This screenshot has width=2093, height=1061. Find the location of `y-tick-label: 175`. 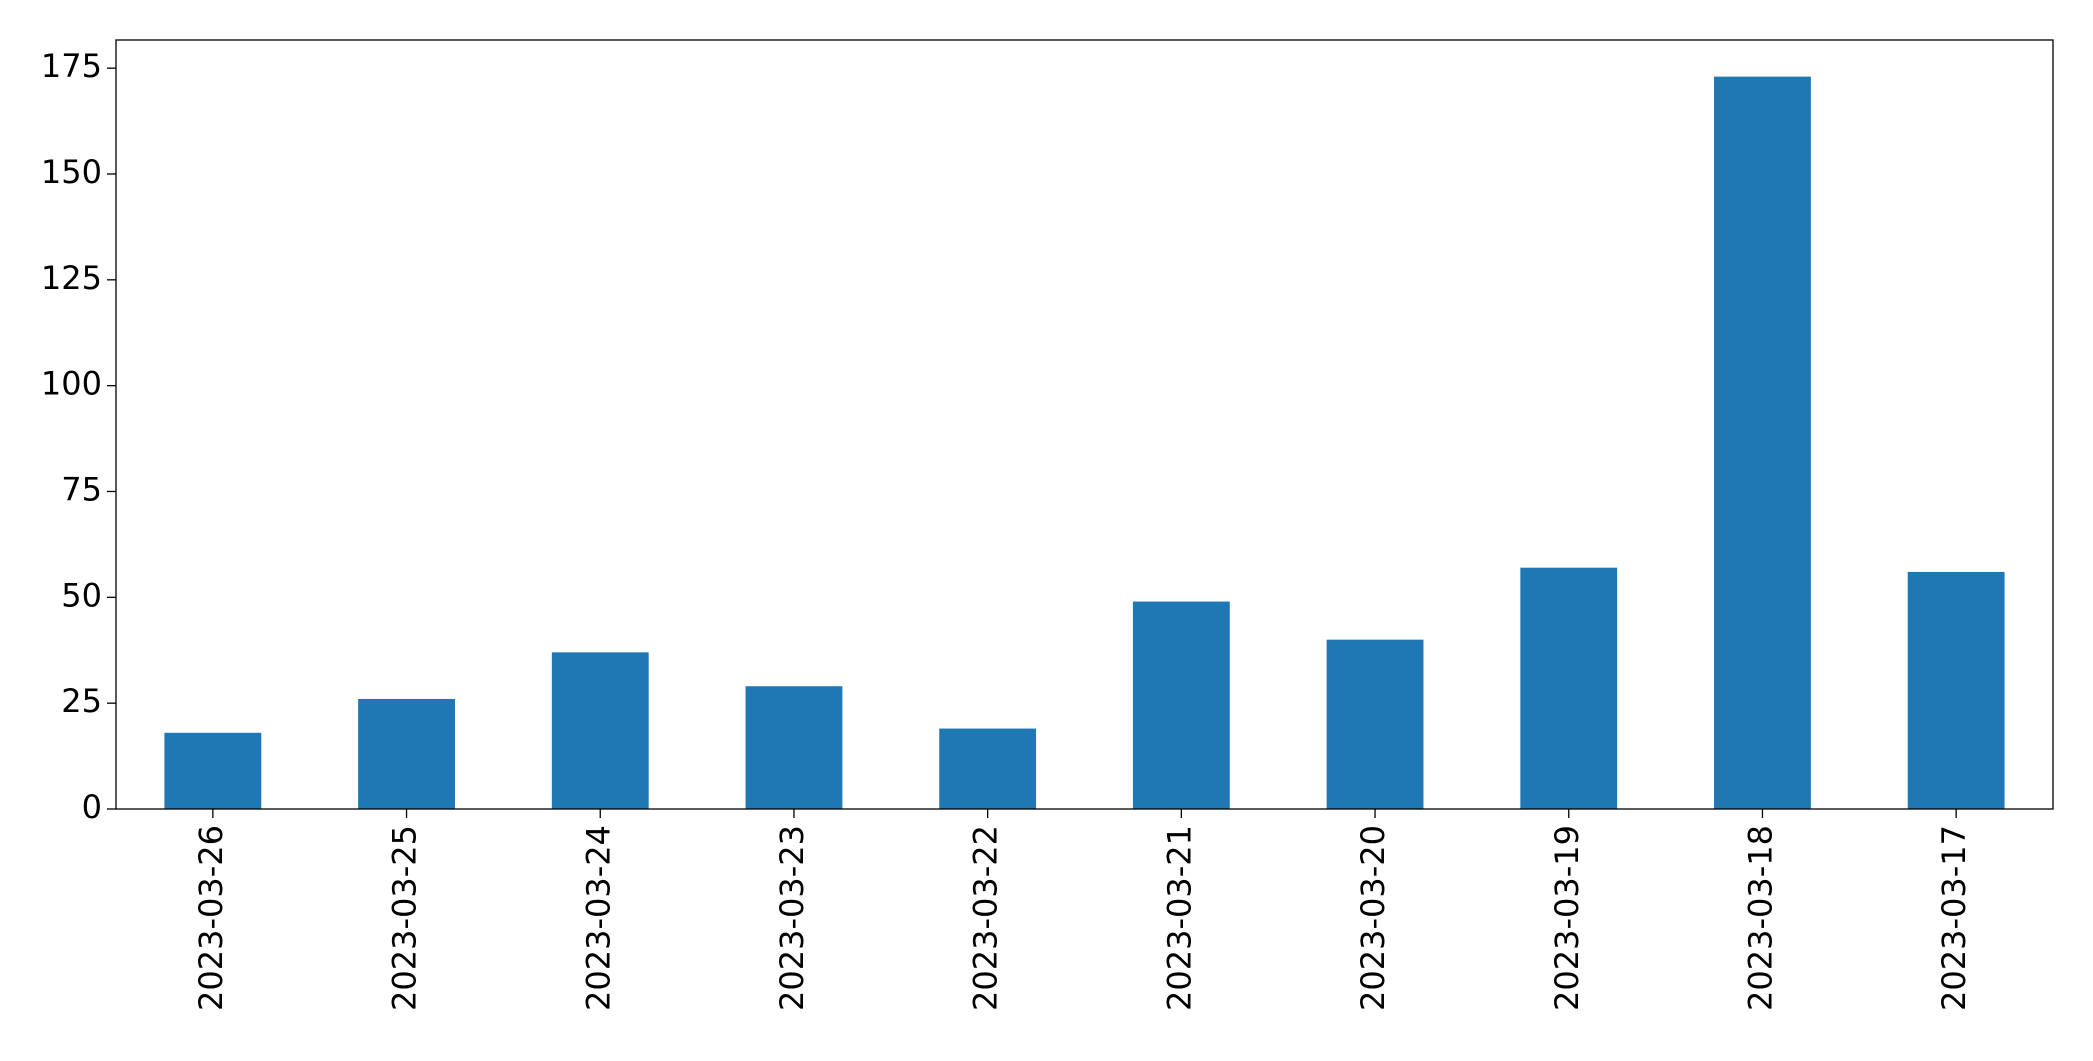

y-tick-label: 175 is located at coordinates (71, 66).